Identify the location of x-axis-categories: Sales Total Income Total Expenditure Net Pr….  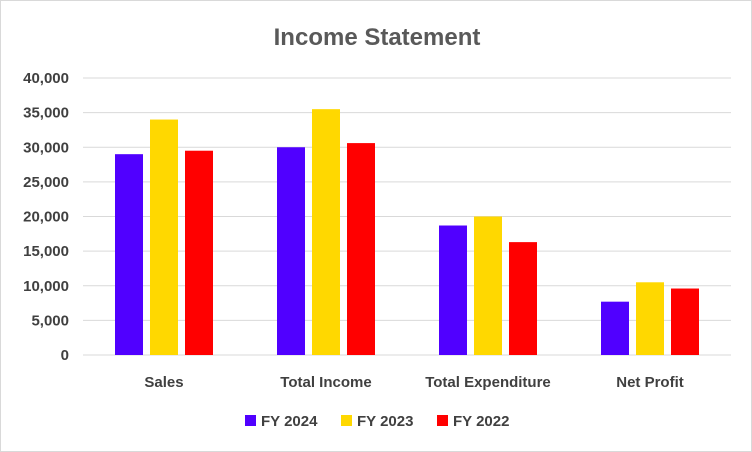
(413, 382).